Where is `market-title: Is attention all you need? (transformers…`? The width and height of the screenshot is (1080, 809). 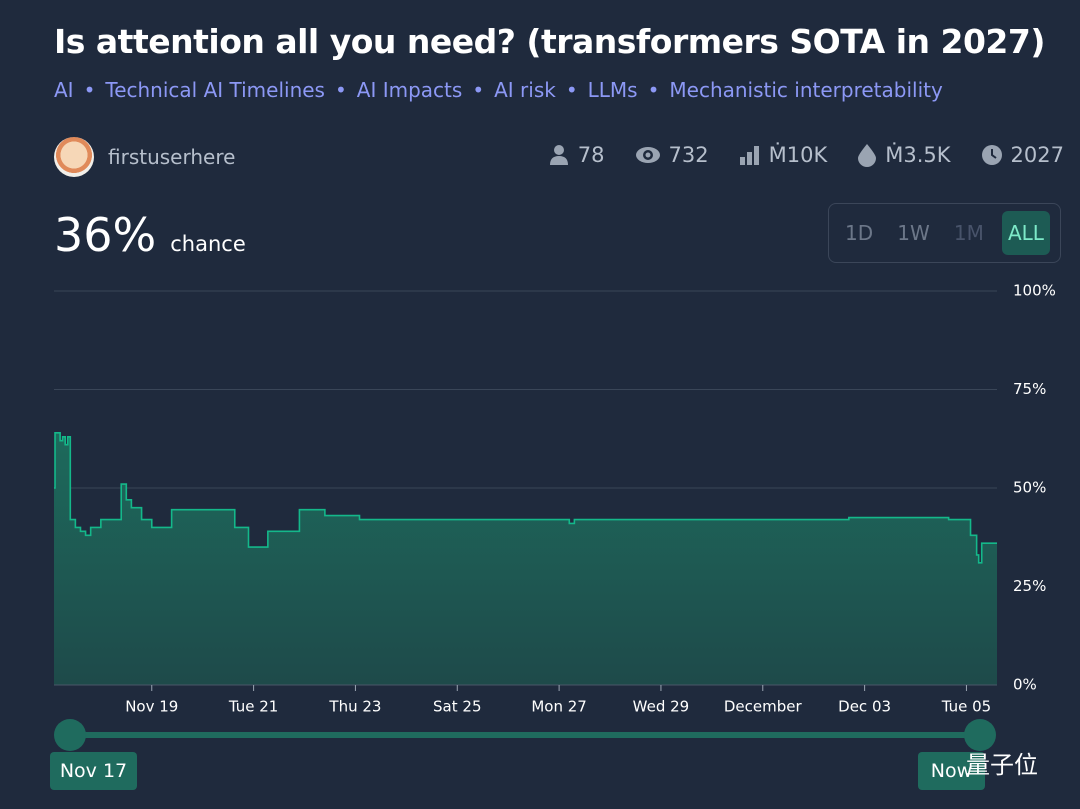 market-title: Is attention all you need? (transformers… is located at coordinates (549, 41).